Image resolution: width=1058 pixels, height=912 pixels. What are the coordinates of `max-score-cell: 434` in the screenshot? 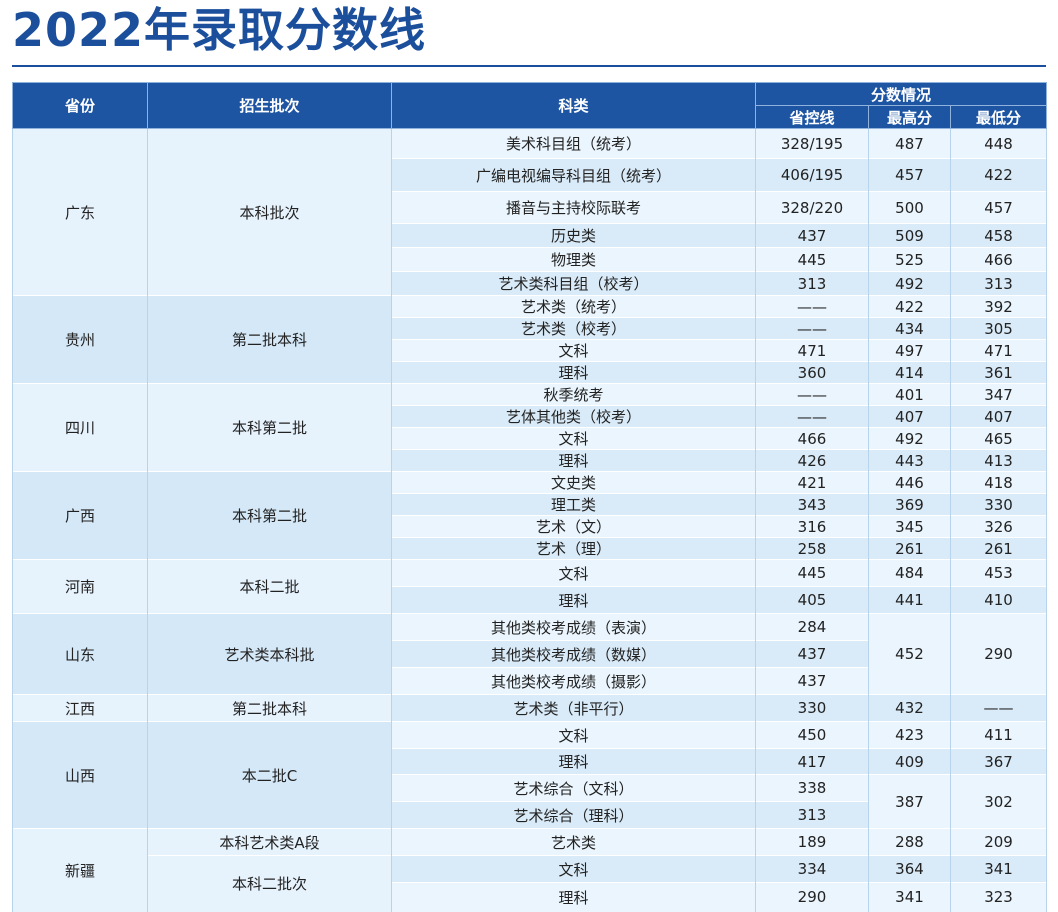 It's located at (909, 328).